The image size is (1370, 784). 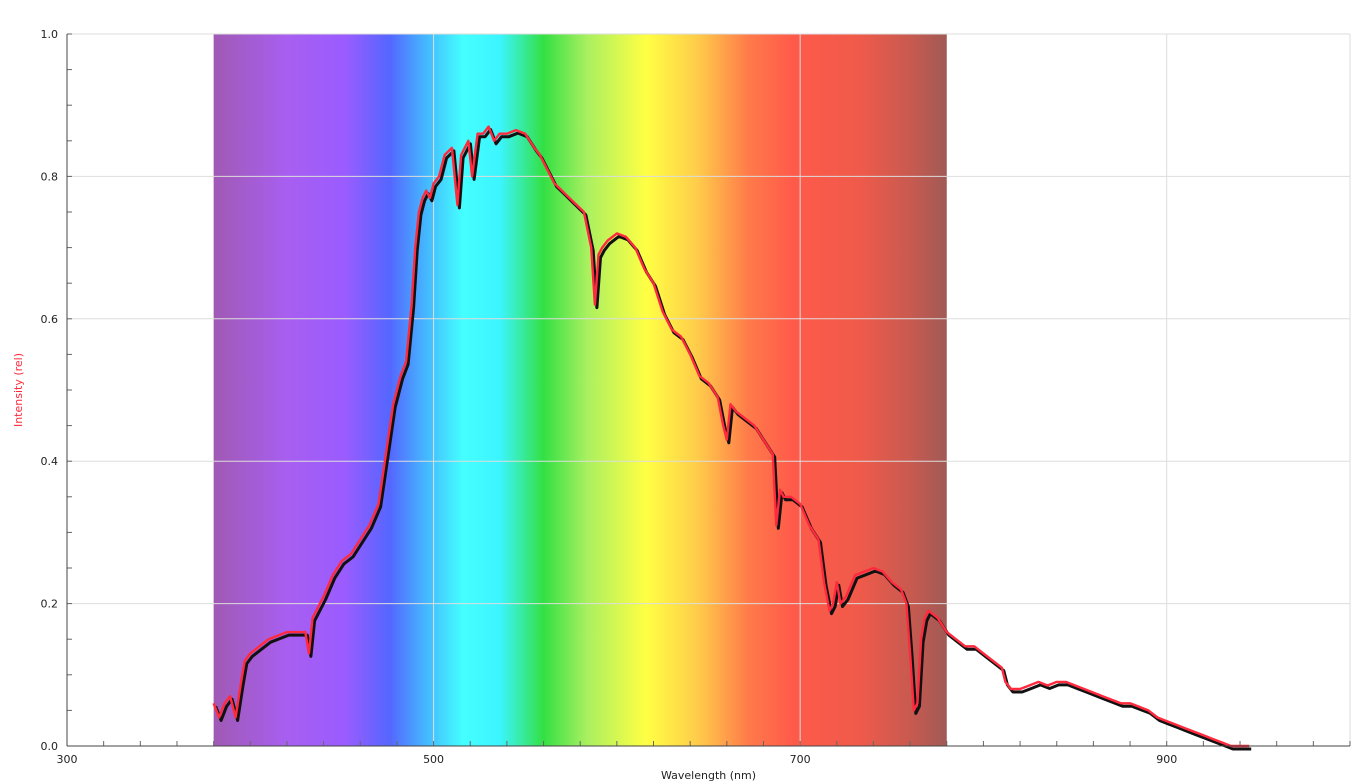 What do you see at coordinates (50, 746) in the screenshot?
I see `y-tick-label: 0.0` at bounding box center [50, 746].